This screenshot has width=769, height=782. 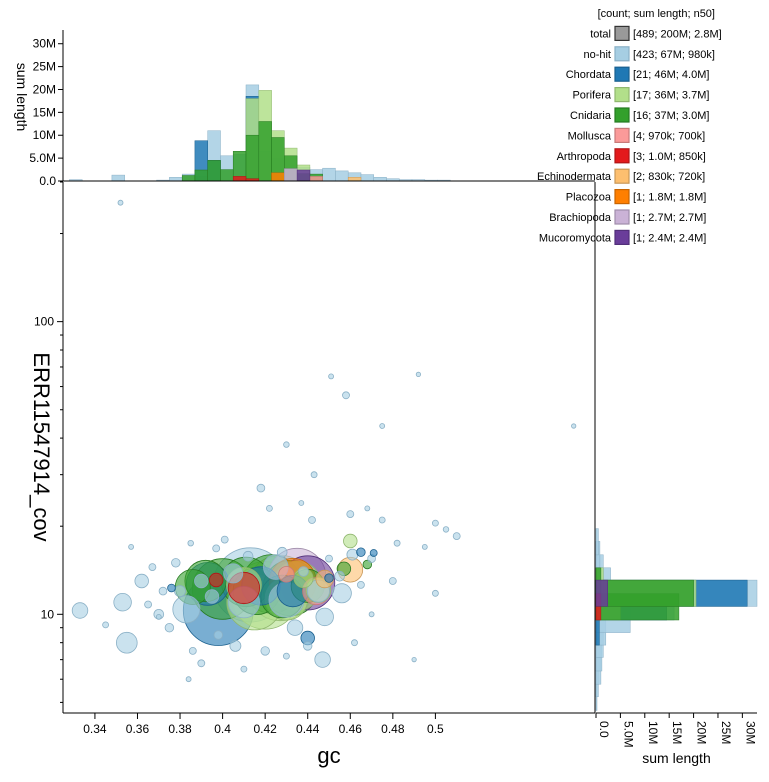 I want to click on top-hist-bar-brachiopoda, so click(x=291, y=175).